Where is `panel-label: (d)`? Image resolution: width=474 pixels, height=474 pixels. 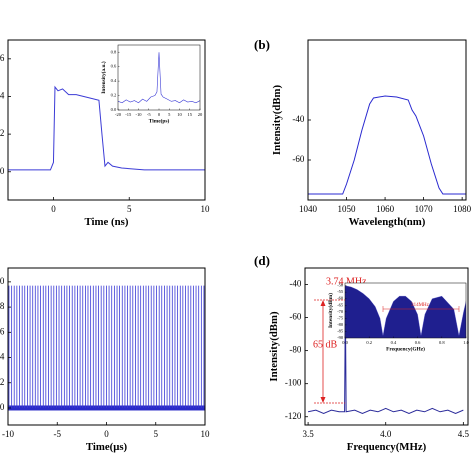 panel-label: (d) is located at coordinates (262, 260).